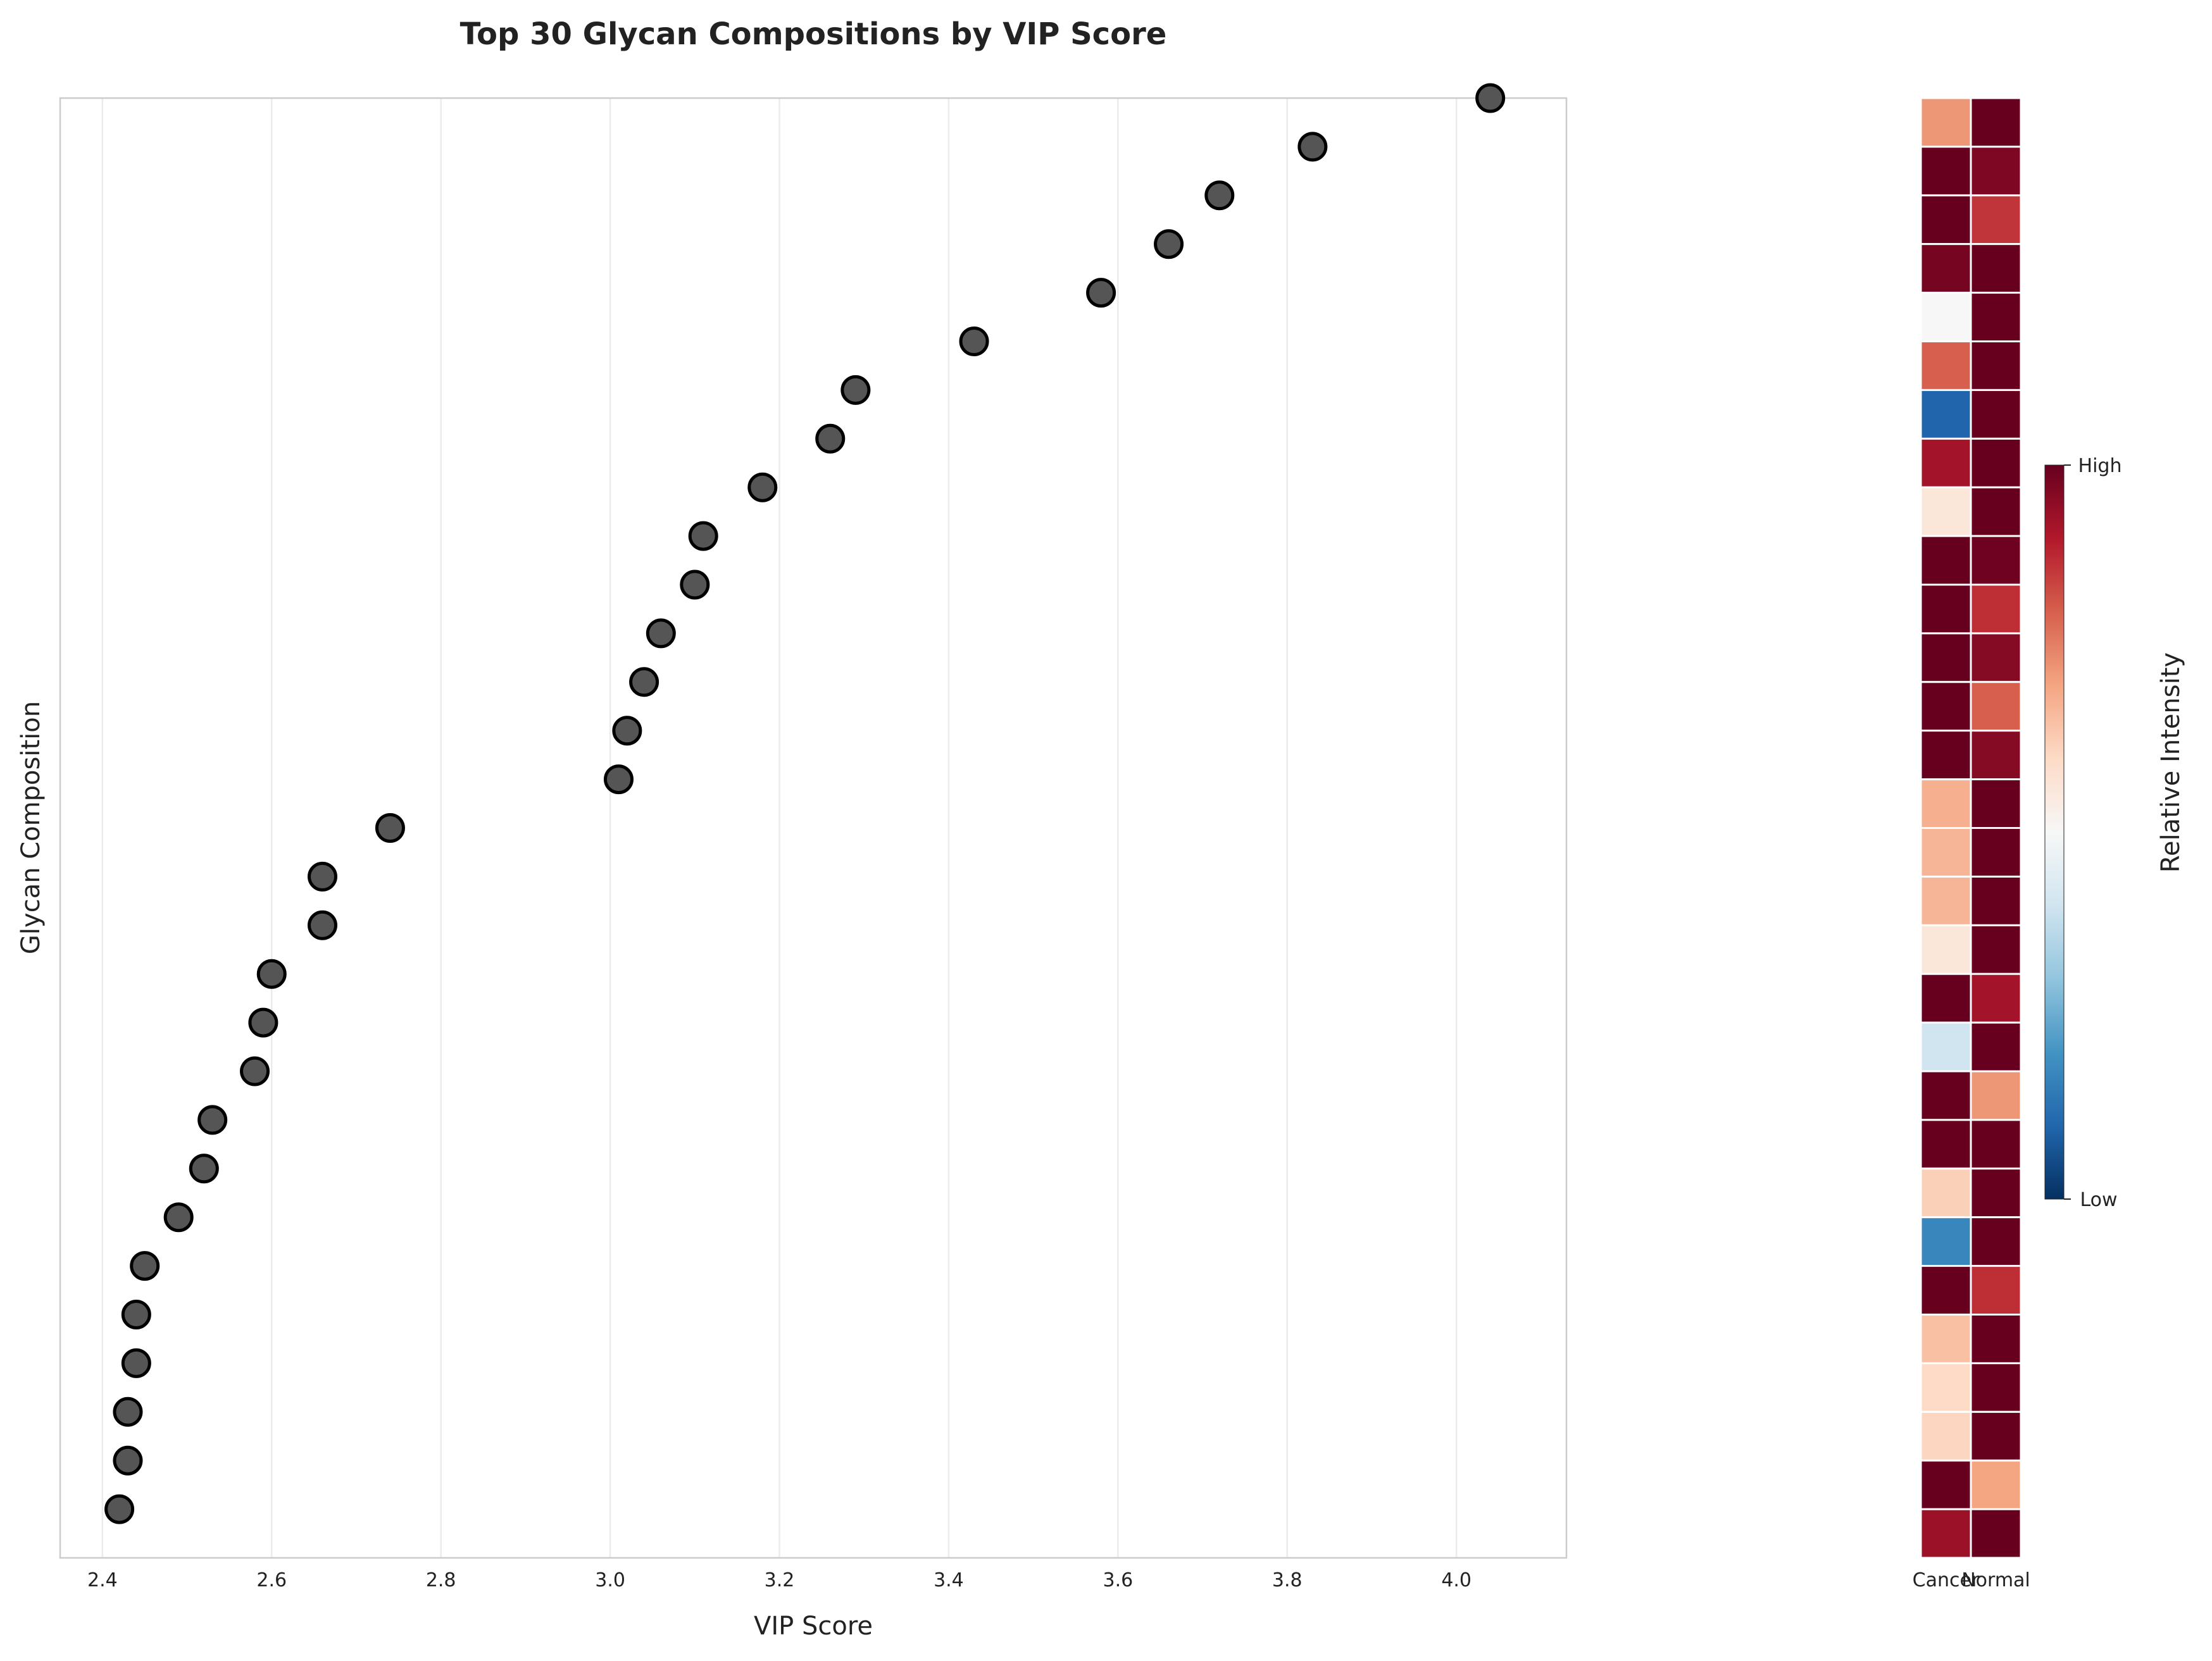 Image resolution: width=2212 pixels, height=1661 pixels. Describe the element at coordinates (1118, 1580) in the screenshot. I see `x-tick-label: 3.6` at that location.